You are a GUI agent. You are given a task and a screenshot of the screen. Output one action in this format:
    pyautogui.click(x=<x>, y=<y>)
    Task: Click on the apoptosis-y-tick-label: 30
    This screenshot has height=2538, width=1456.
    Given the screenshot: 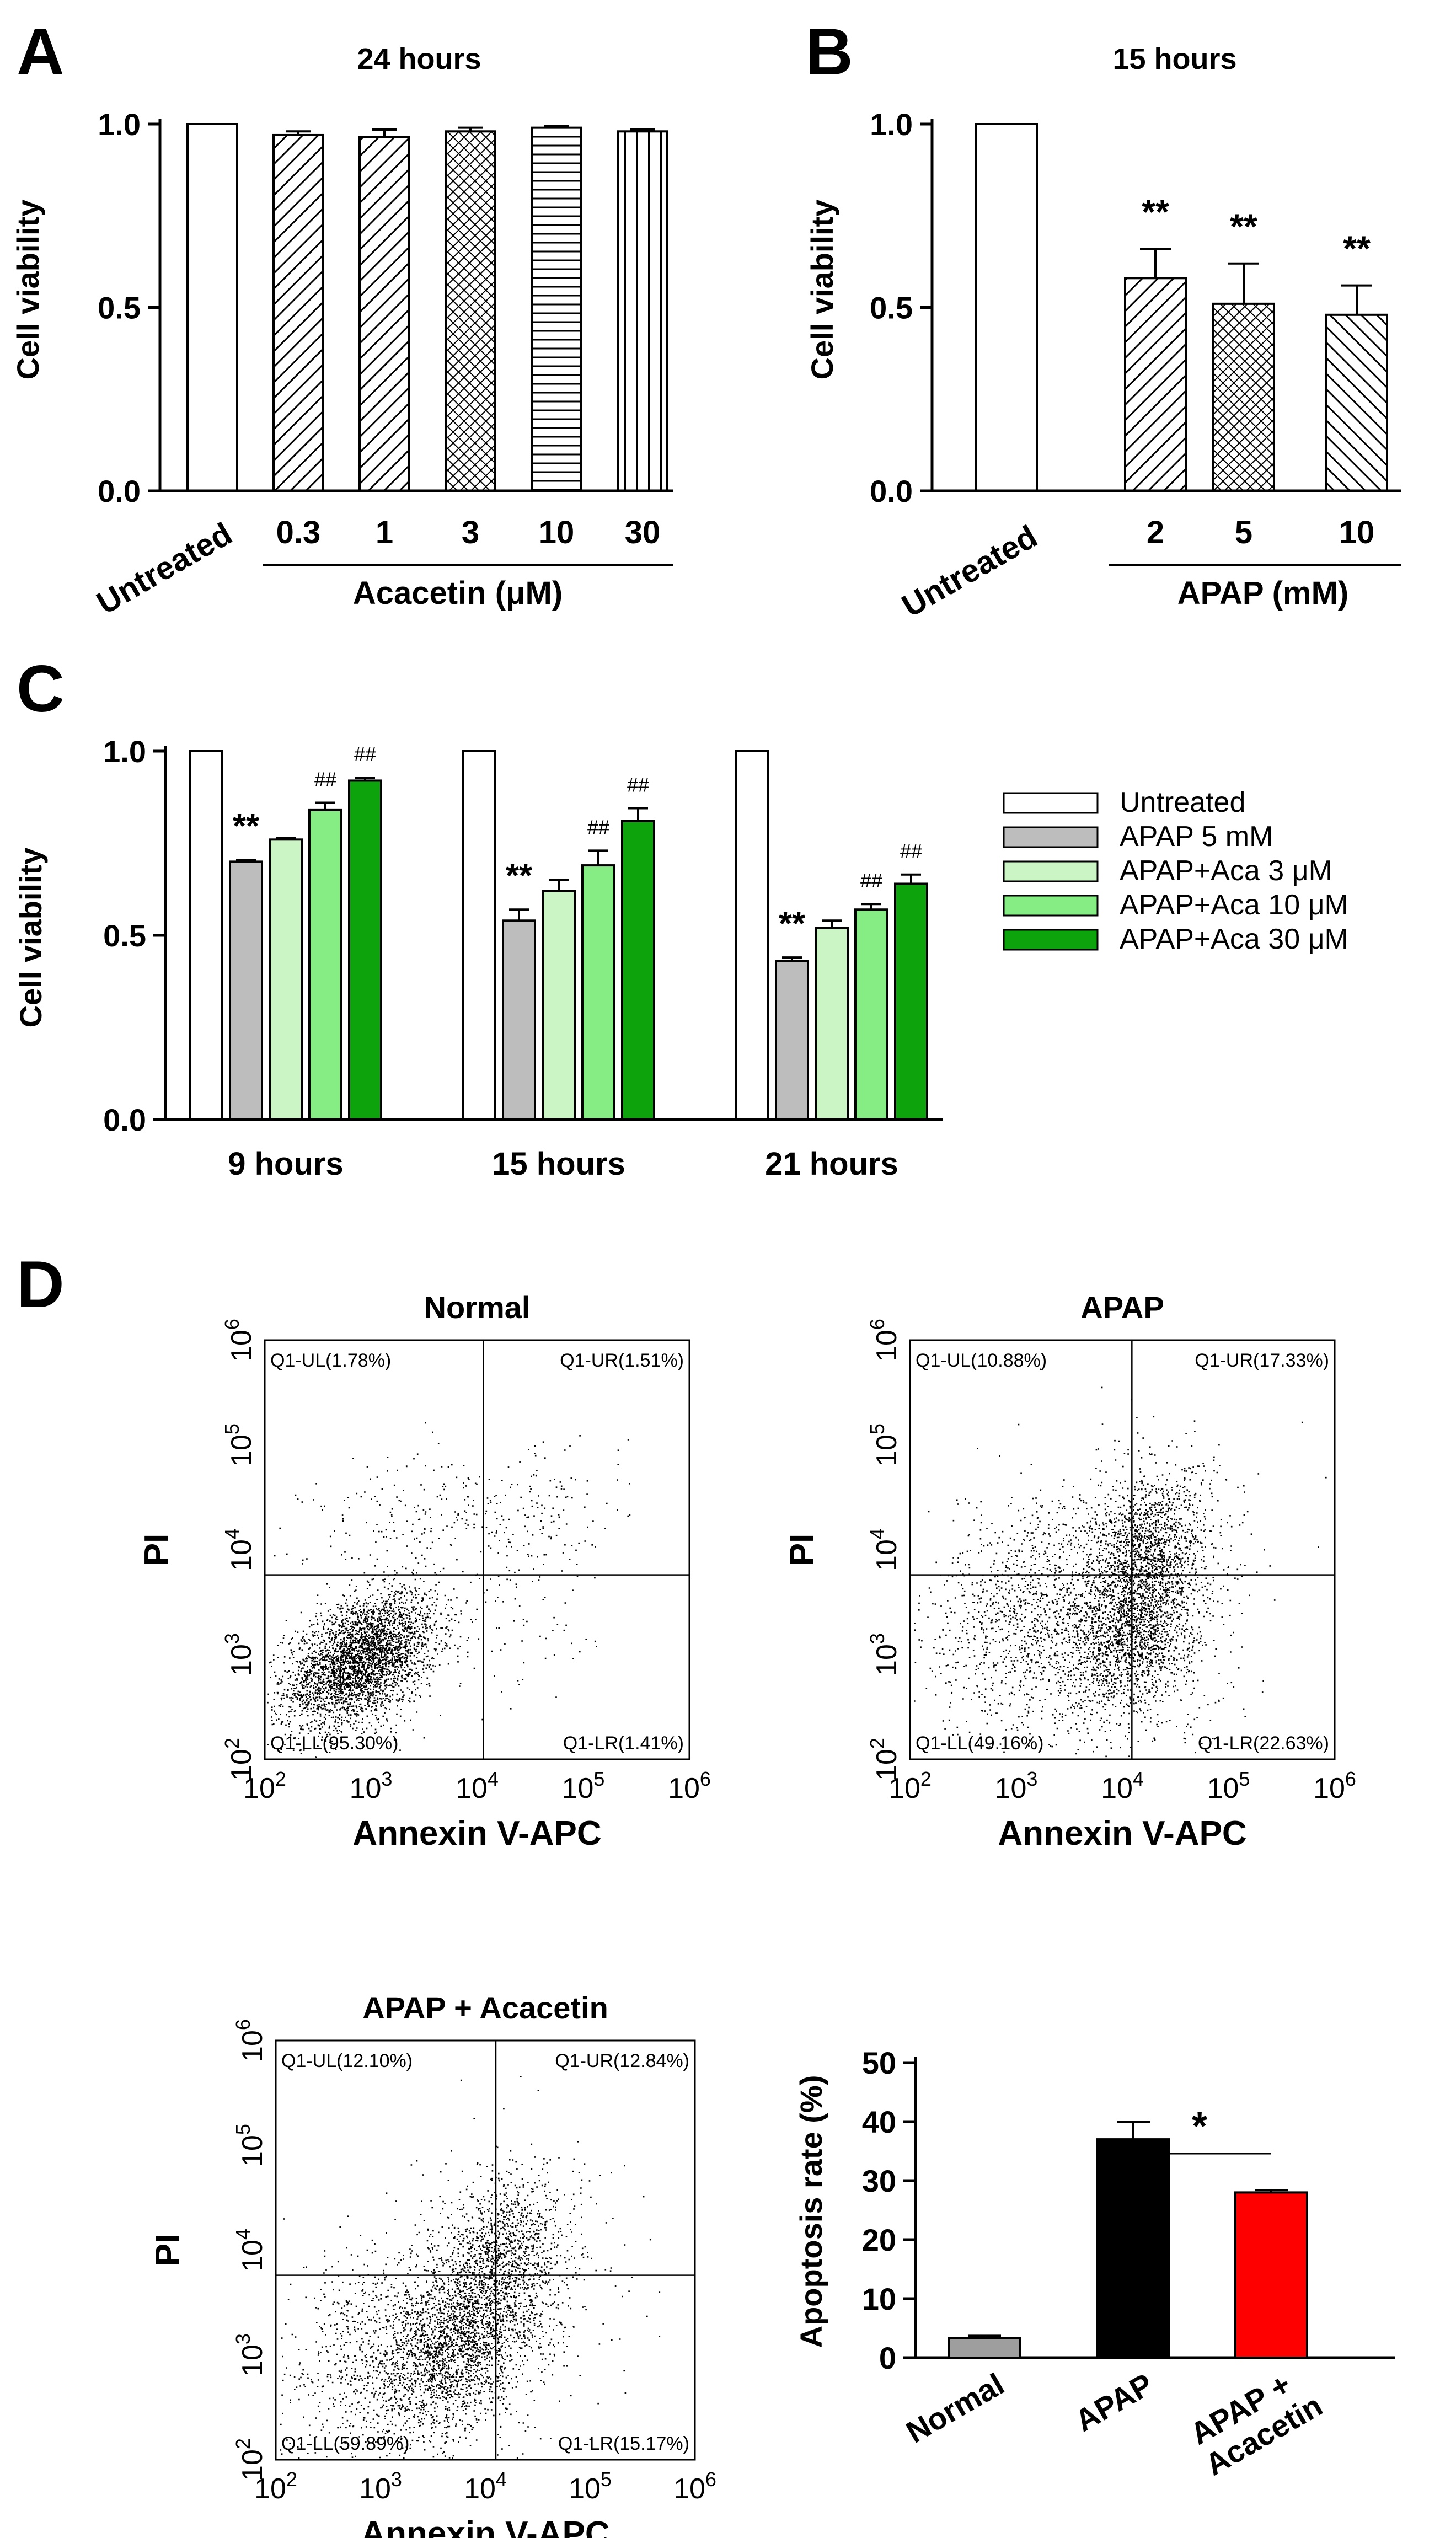 What is the action you would take?
    pyautogui.click(x=879, y=2181)
    